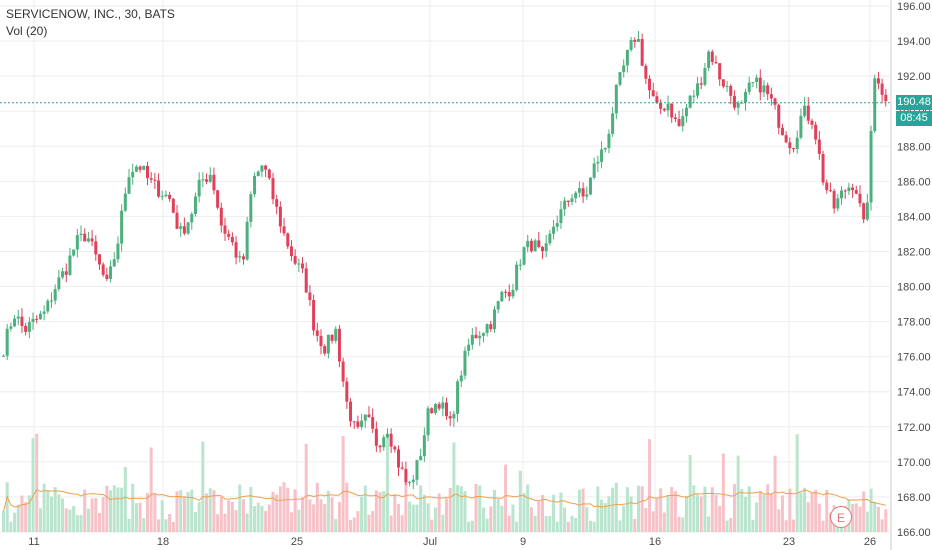 Image resolution: width=932 pixels, height=550 pixels. I want to click on y-tick-label: 178.00, so click(914, 323).